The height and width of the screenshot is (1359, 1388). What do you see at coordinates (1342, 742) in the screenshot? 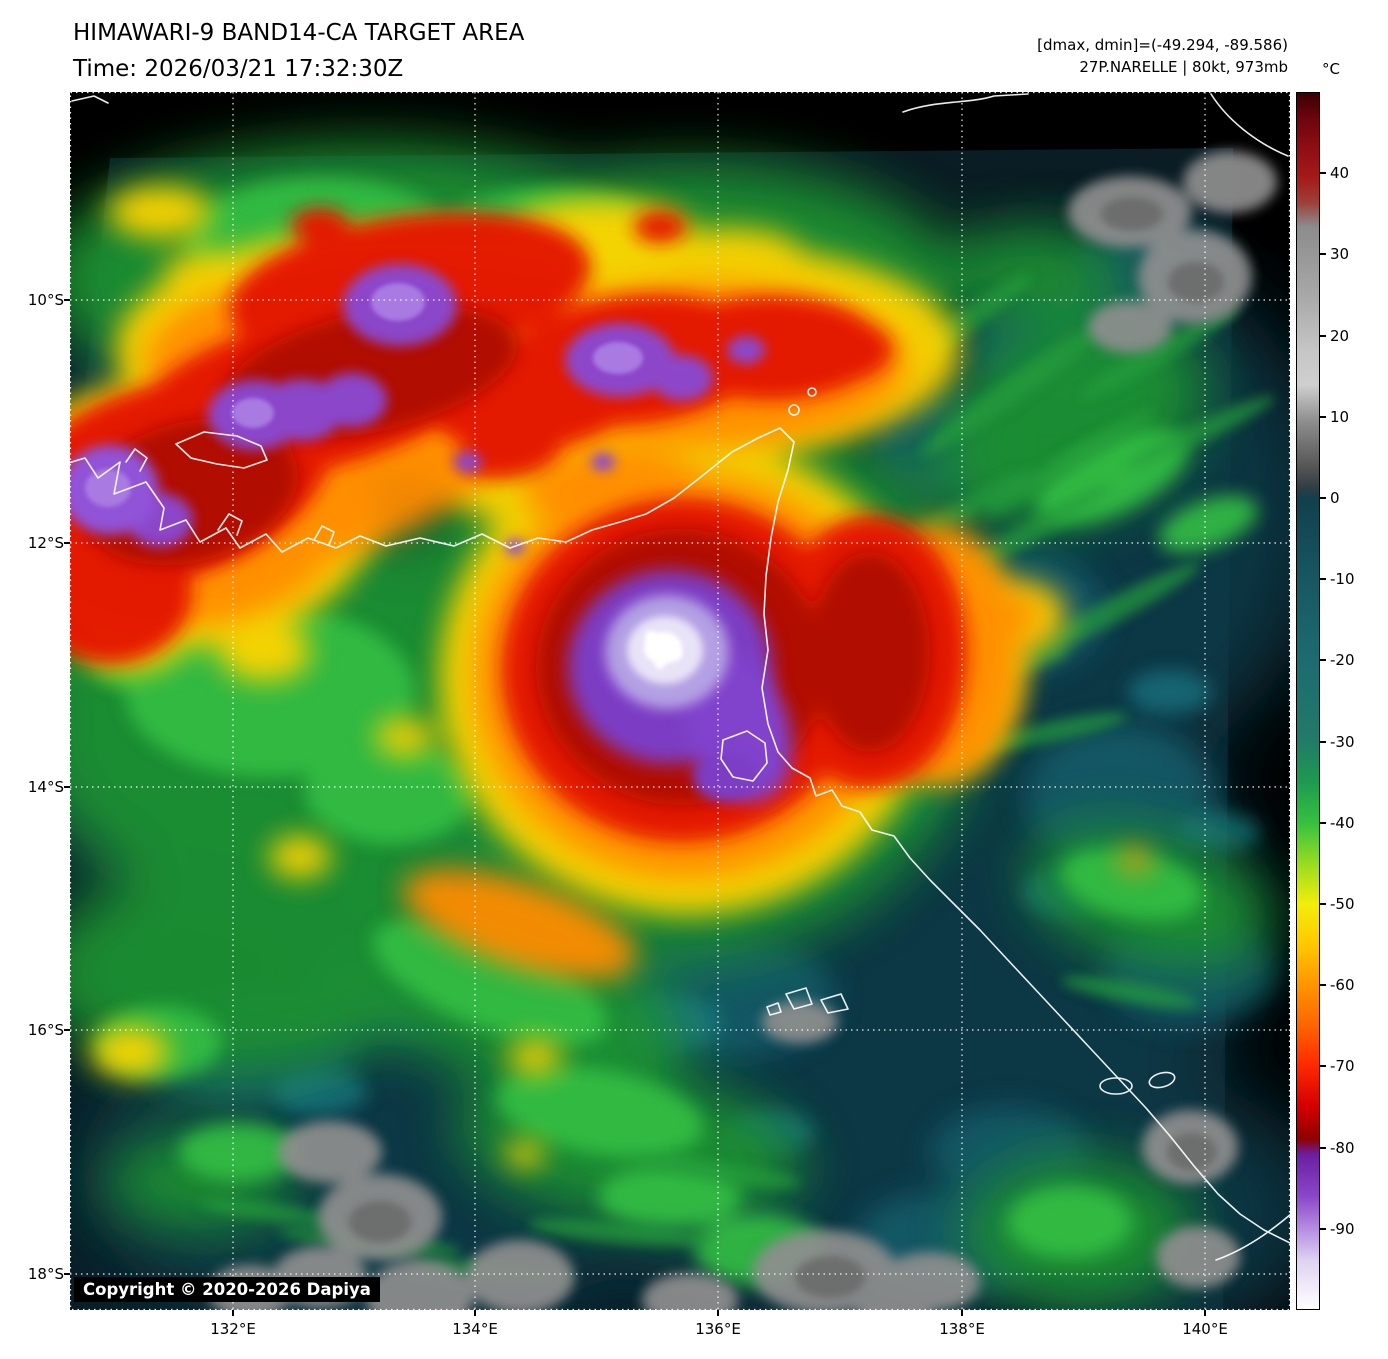
I see `colorbar-tick-label: -30` at bounding box center [1342, 742].